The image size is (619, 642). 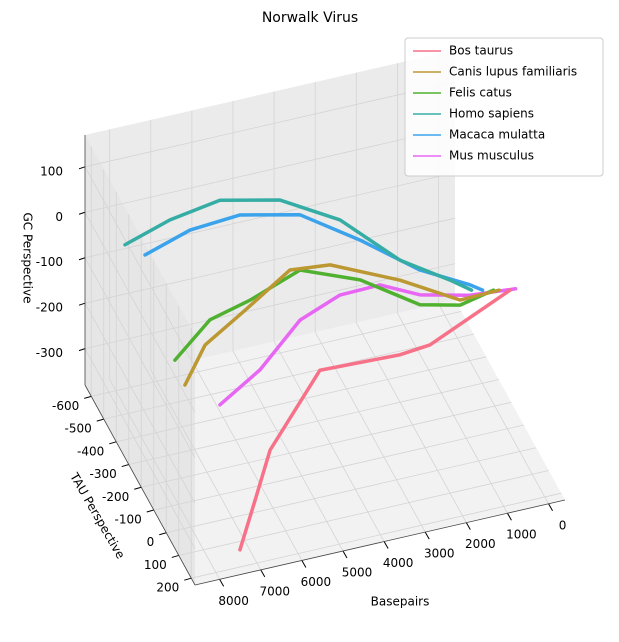 What do you see at coordinates (128, 520) in the screenshot?
I see `y-tick-label: -100` at bounding box center [128, 520].